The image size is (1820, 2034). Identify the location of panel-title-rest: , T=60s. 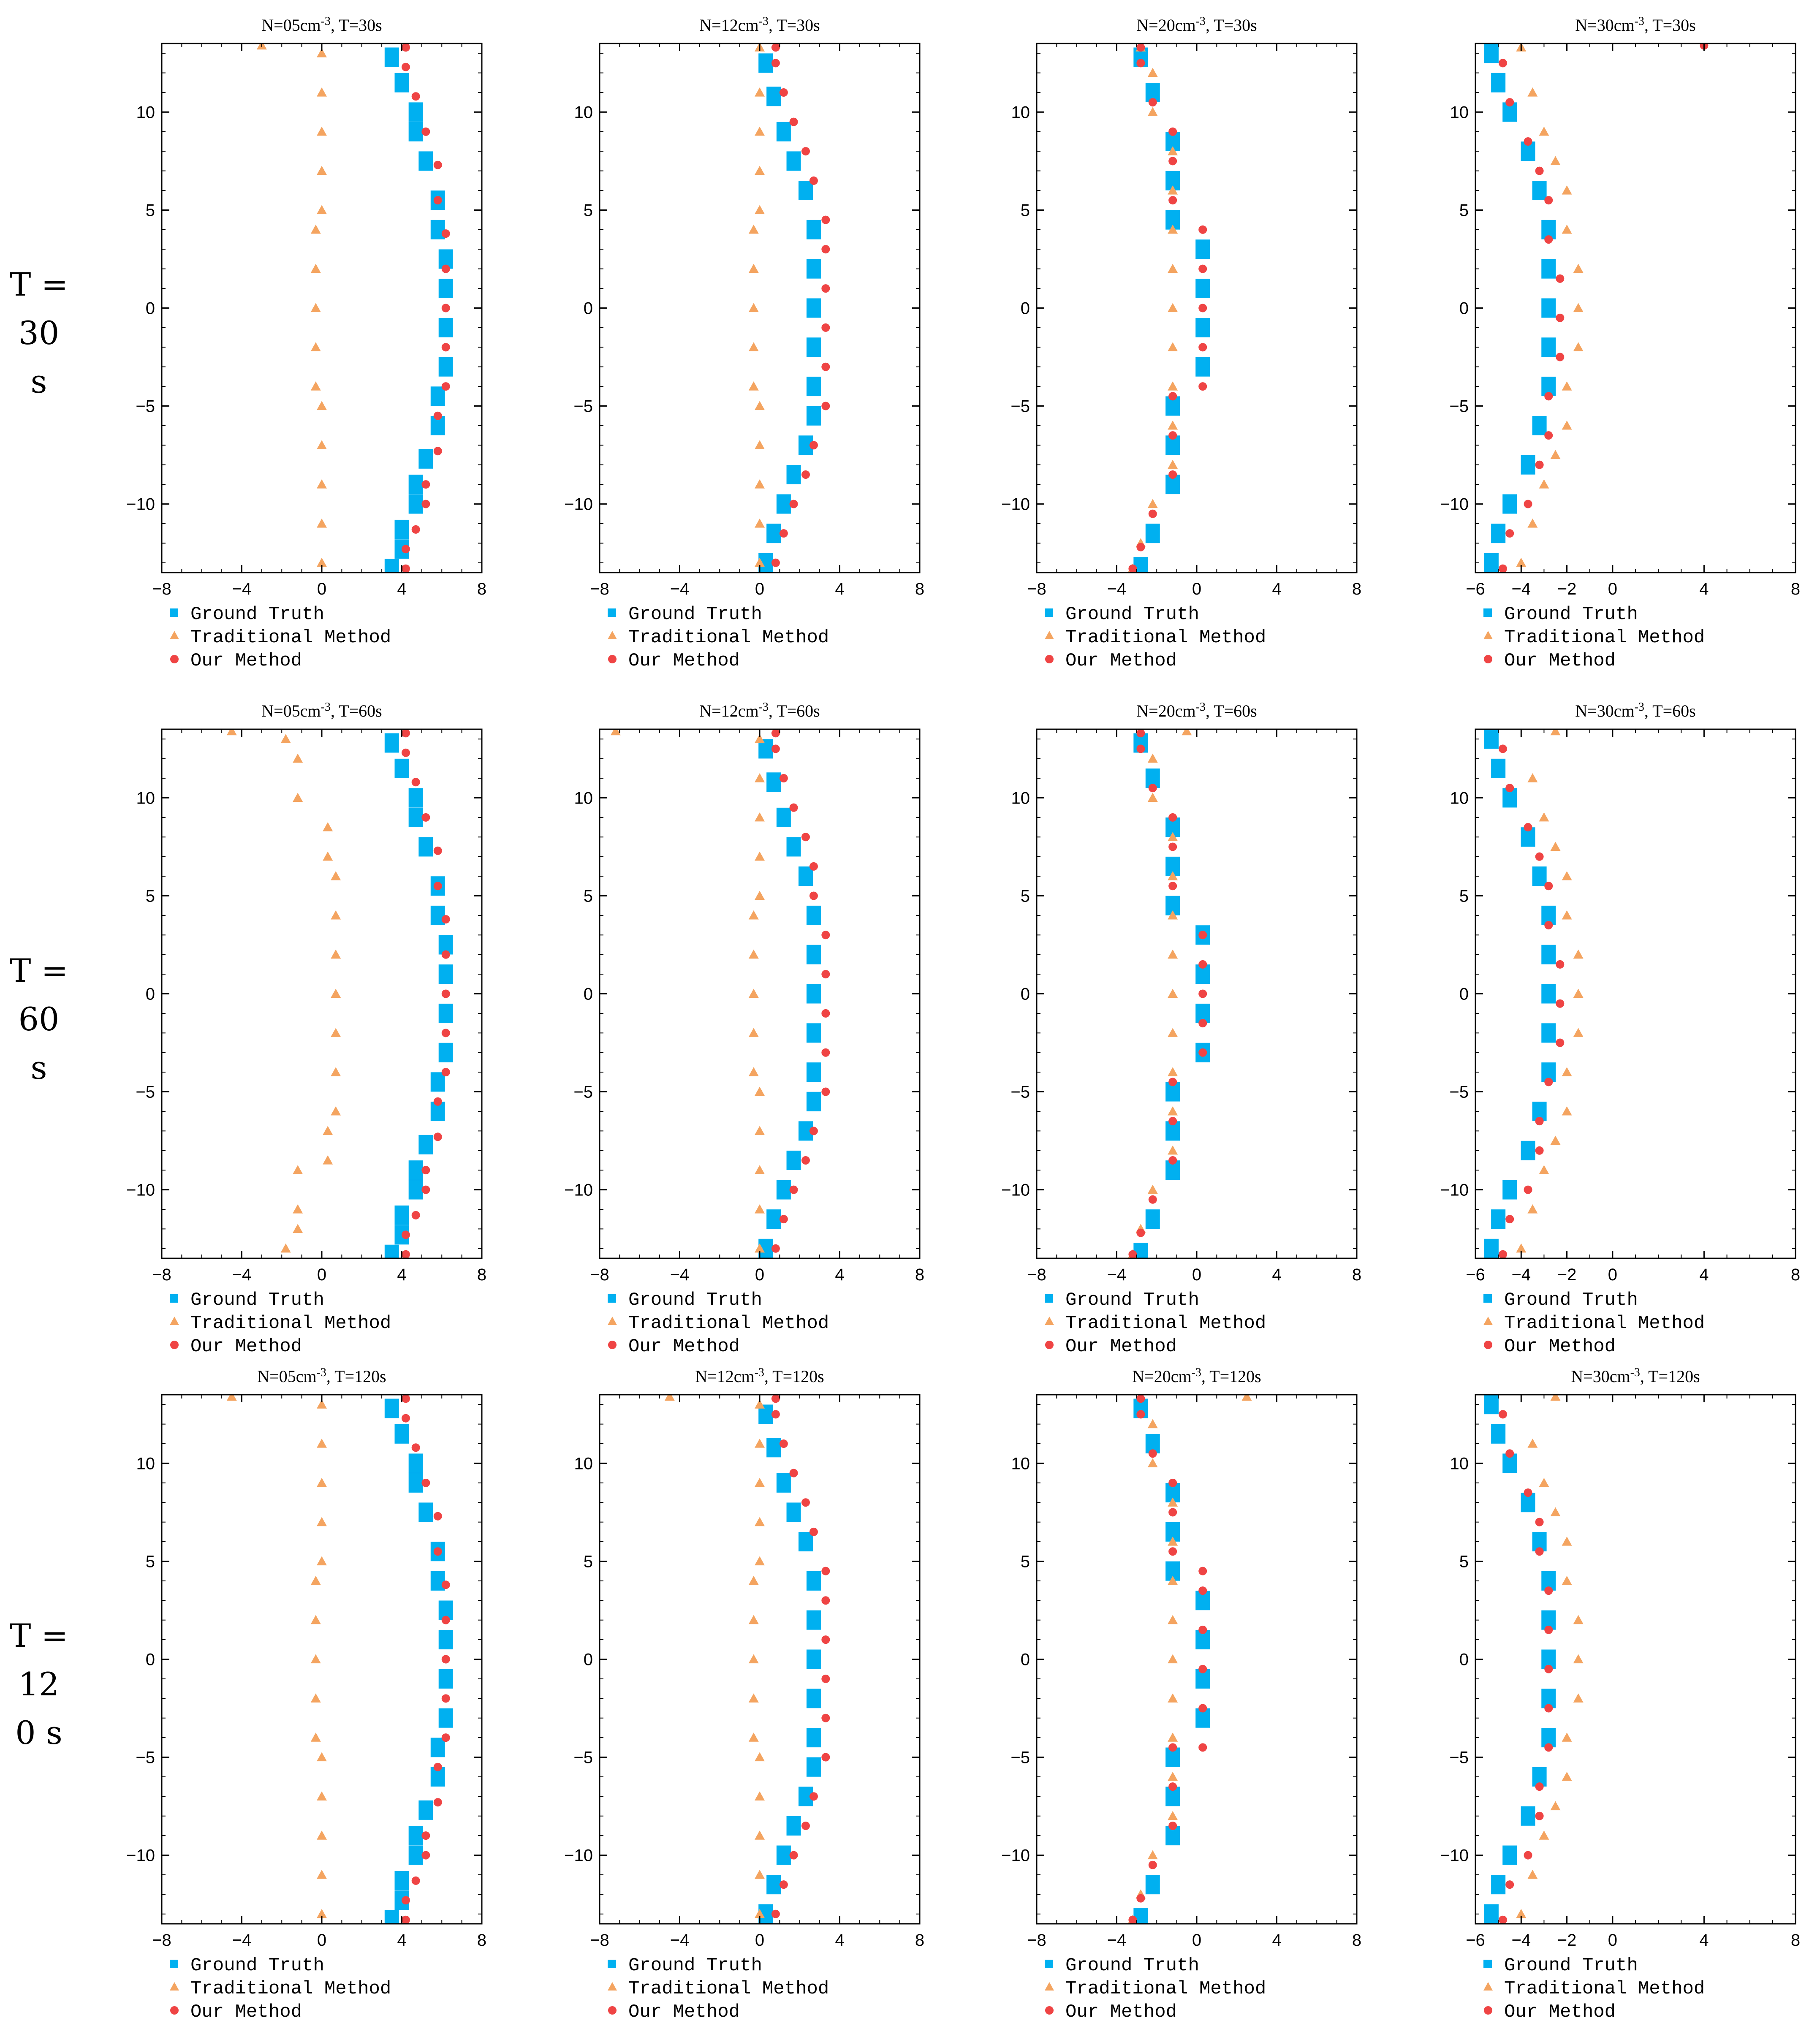
(1231, 710).